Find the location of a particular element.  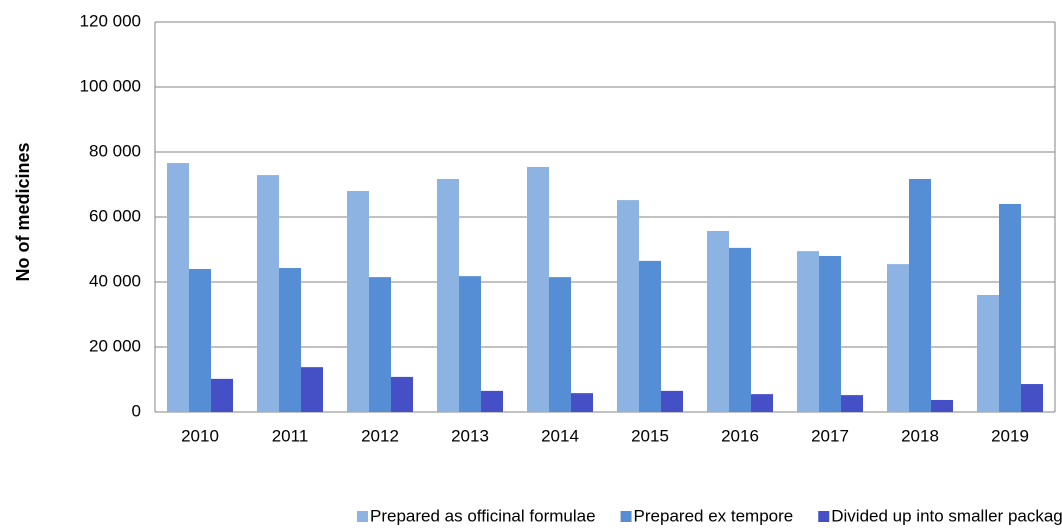

x-tick-label: 2014 is located at coordinates (560, 435).